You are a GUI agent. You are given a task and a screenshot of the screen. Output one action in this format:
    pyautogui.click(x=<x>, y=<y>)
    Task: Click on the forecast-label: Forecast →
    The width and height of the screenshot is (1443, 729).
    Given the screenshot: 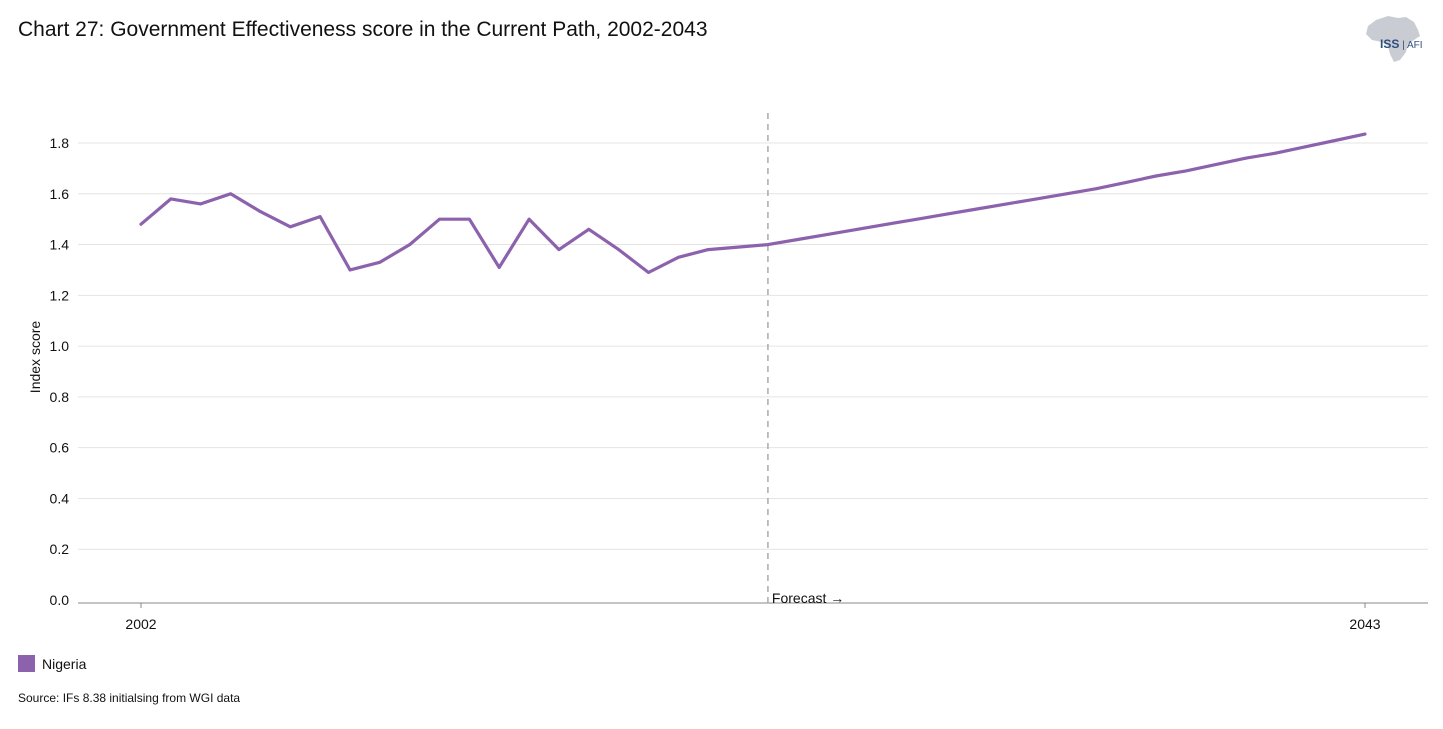 What is the action you would take?
    pyautogui.click(x=808, y=598)
    